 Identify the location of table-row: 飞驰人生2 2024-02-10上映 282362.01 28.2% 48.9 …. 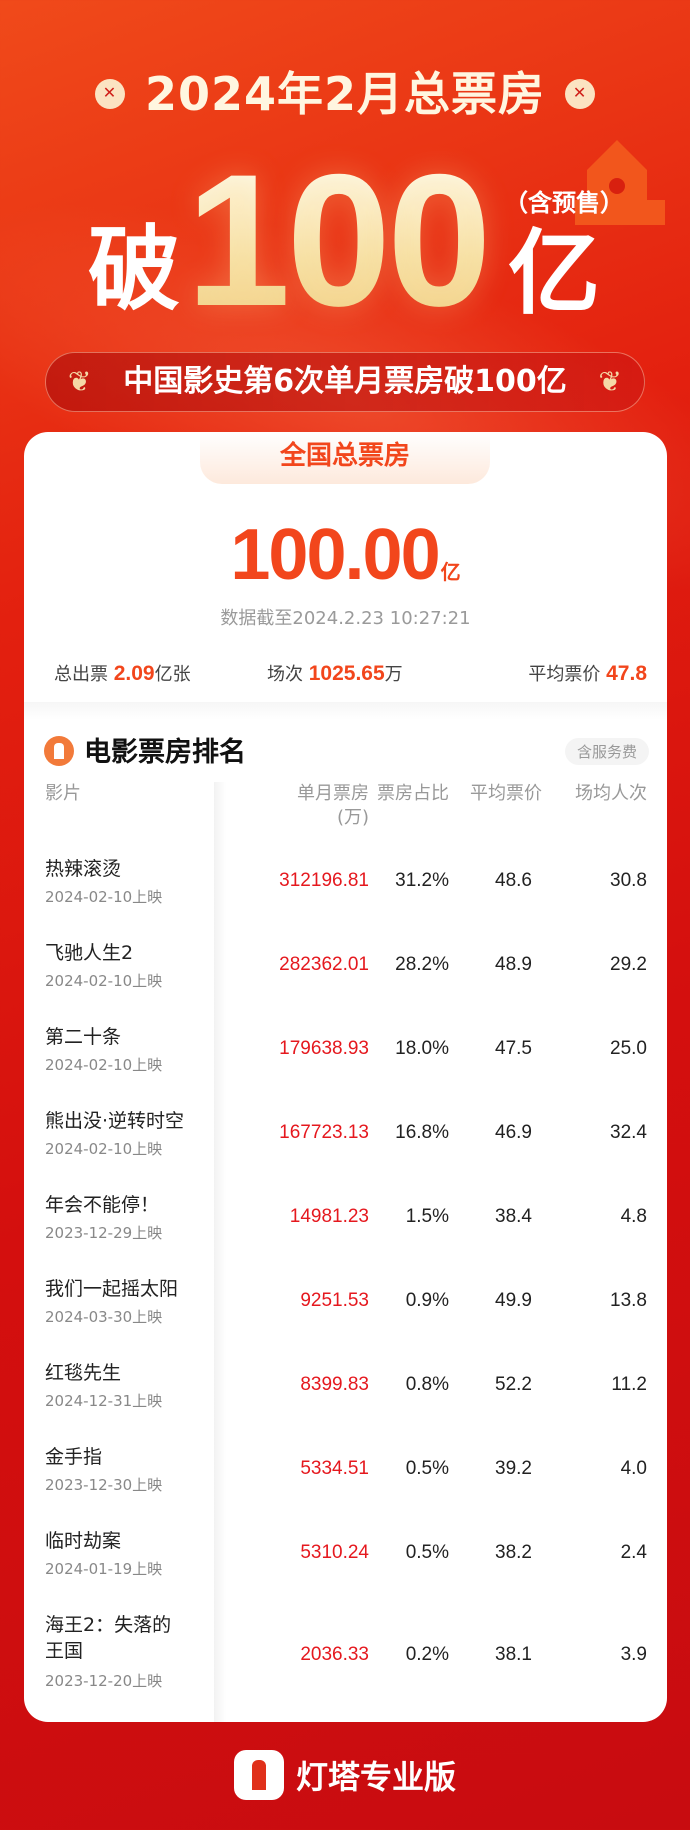
(345, 974).